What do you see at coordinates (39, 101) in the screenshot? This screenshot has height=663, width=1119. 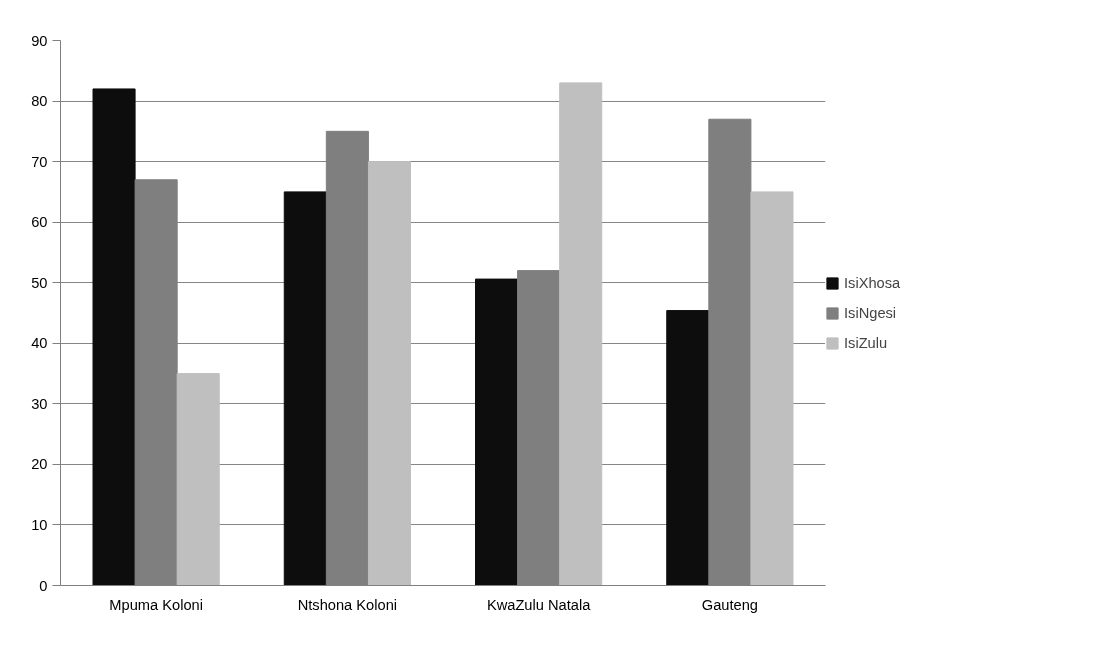 I see `y-tick-label: 80` at bounding box center [39, 101].